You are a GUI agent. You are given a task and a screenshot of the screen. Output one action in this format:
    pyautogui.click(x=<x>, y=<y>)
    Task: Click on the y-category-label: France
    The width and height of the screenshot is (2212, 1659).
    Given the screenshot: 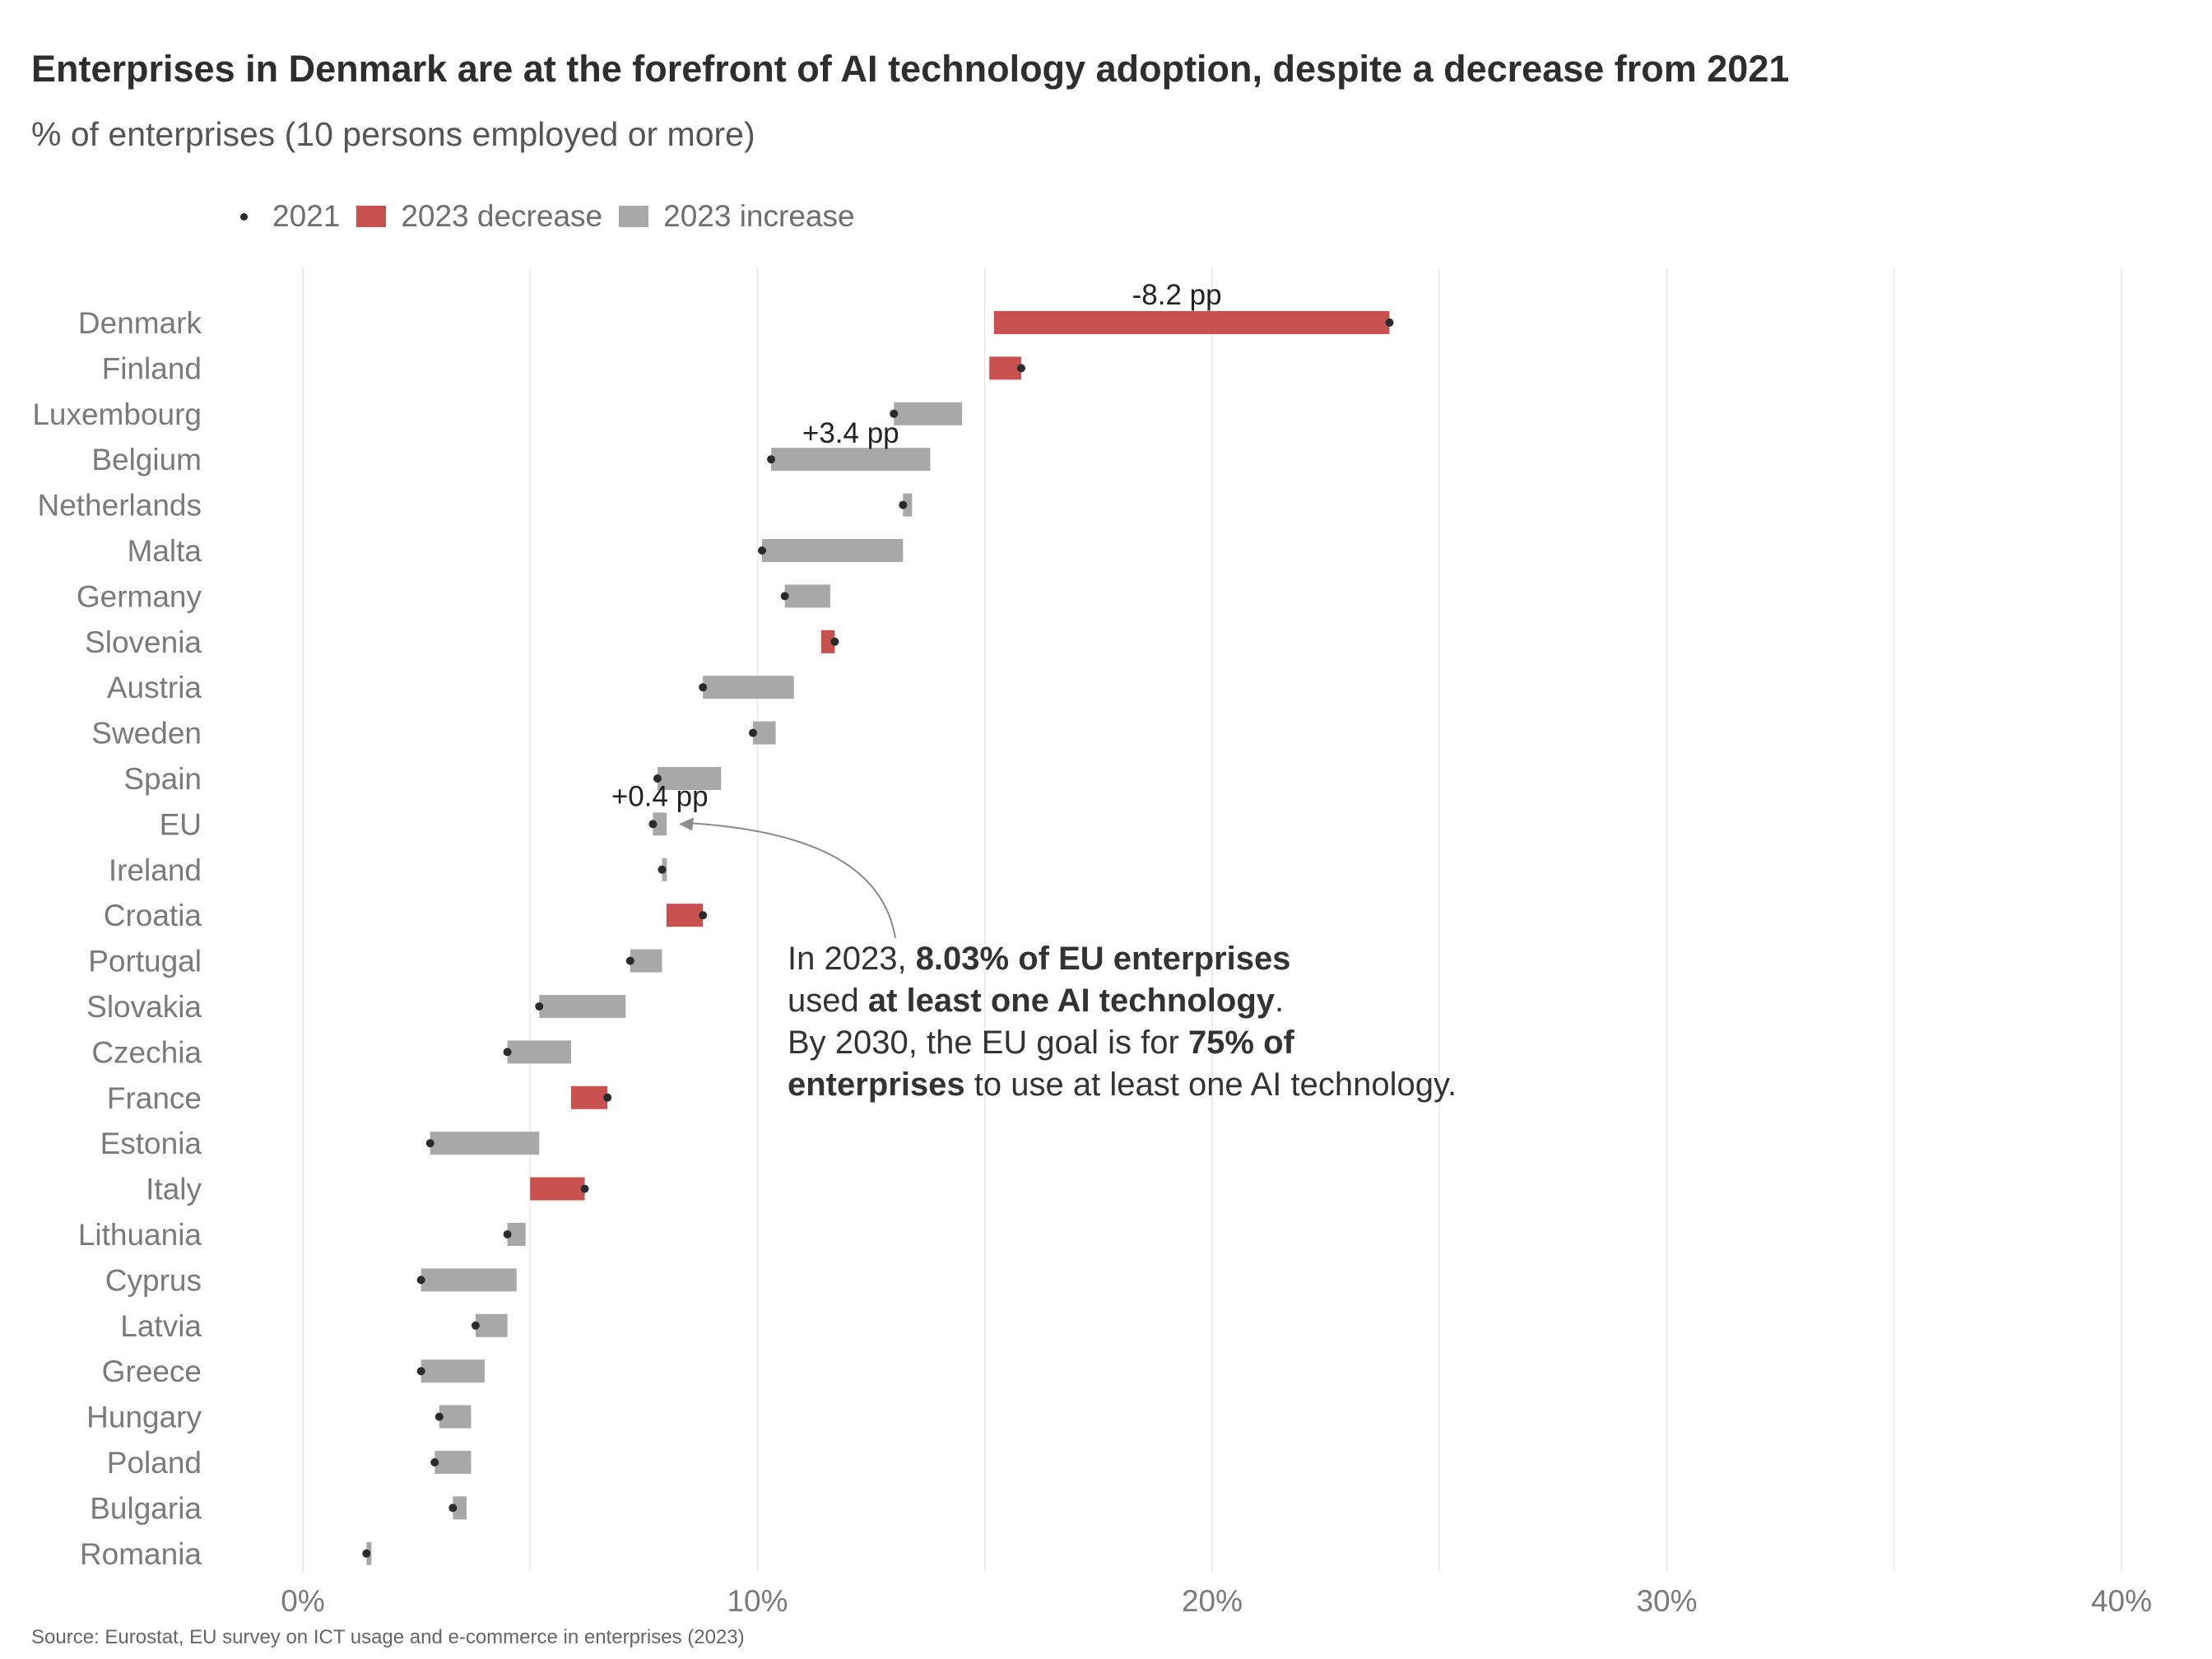 What is the action you would take?
    pyautogui.click(x=154, y=1098)
    